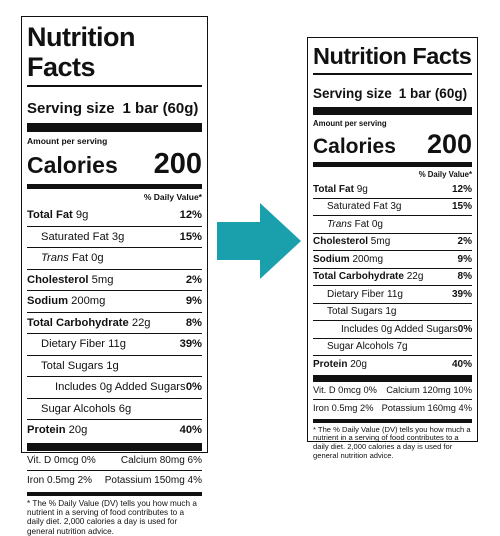 The width and height of the screenshot is (500, 536). I want to click on vitamin-value: Calcium 120mg 10%, so click(429, 390).